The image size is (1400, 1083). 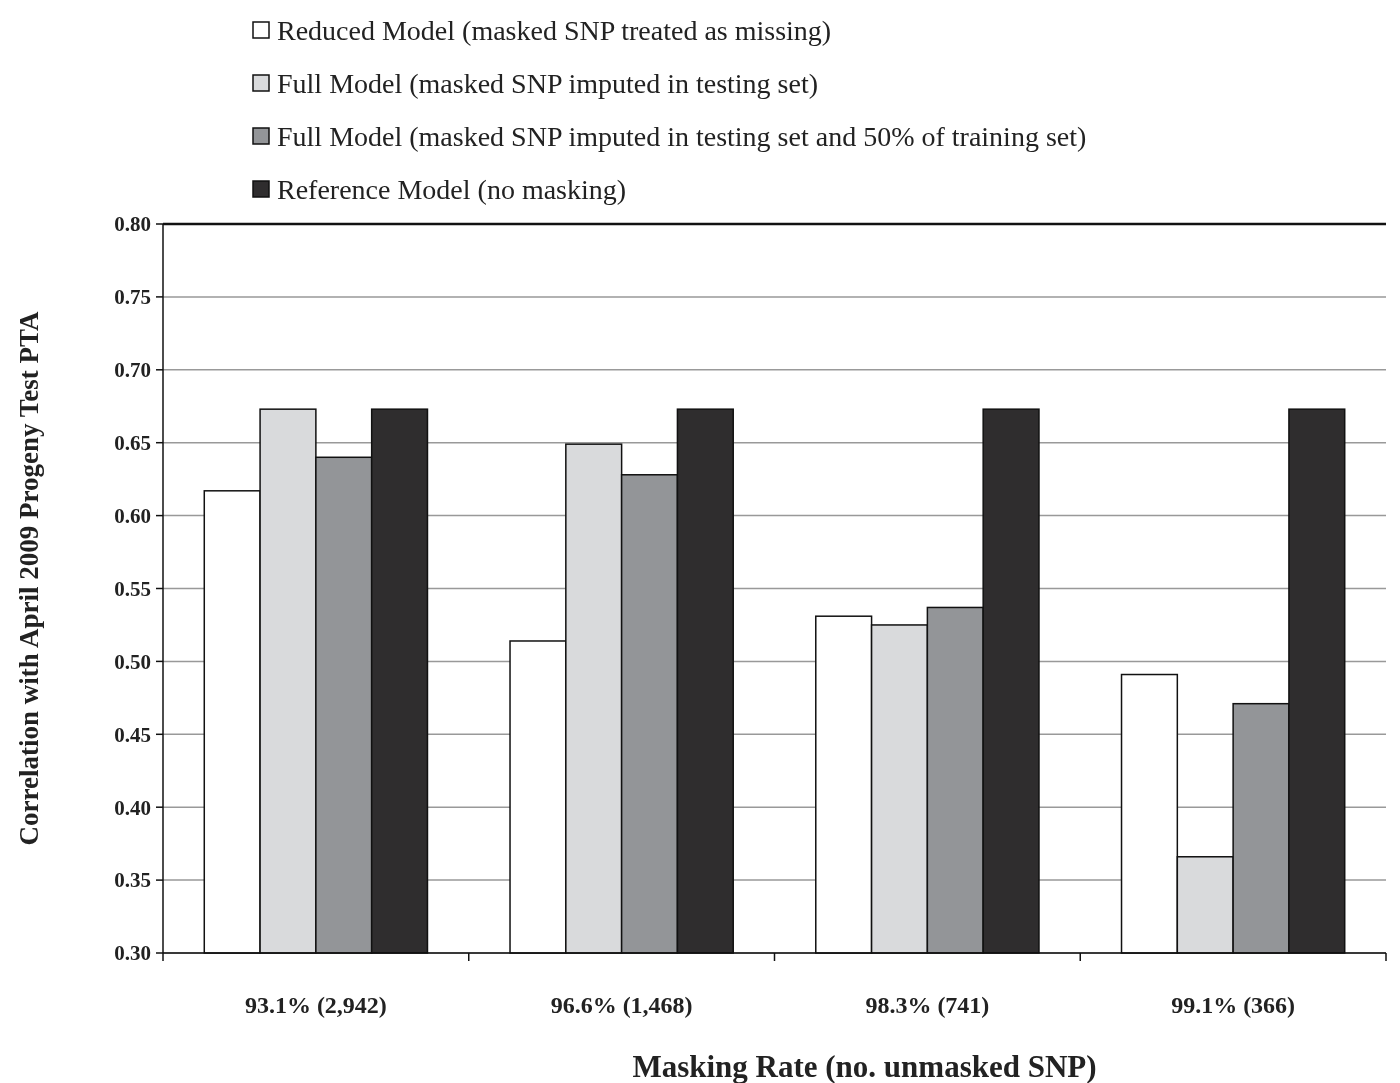 What do you see at coordinates (132, 297) in the screenshot?
I see `y-tick-label: 0.75` at bounding box center [132, 297].